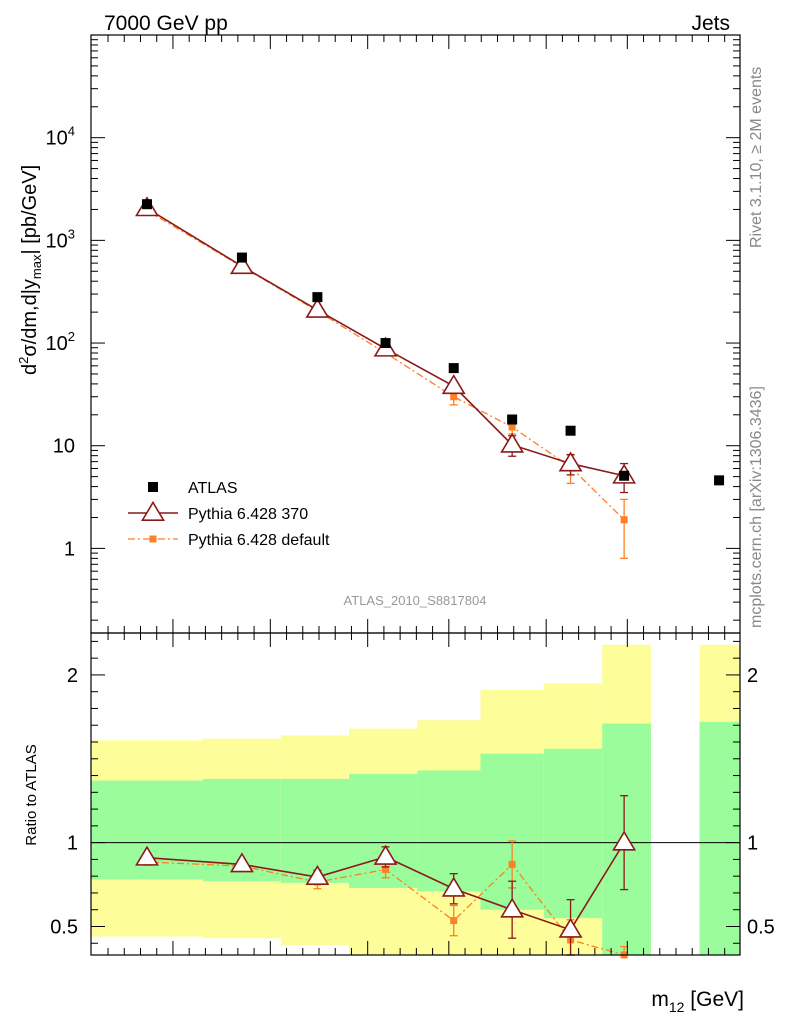 This screenshot has width=786, height=1024. What do you see at coordinates (153, 487) in the screenshot?
I see `legend-marker-atlas` at bounding box center [153, 487].